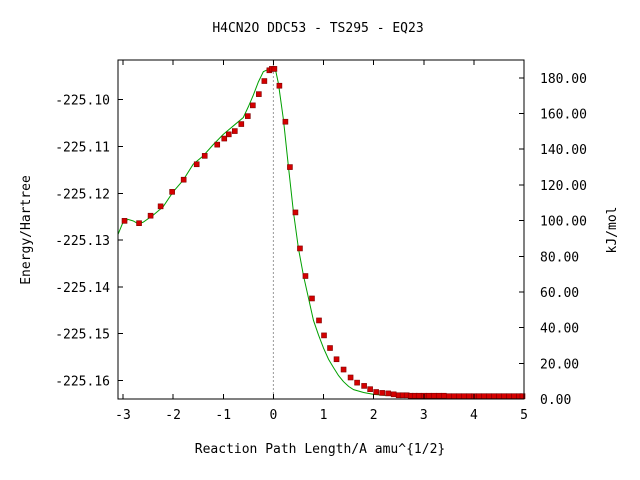 The height and width of the screenshot is (480, 640). What do you see at coordinates (563, 79) in the screenshot?
I see `y2-tick-label: 180.00` at bounding box center [563, 79].